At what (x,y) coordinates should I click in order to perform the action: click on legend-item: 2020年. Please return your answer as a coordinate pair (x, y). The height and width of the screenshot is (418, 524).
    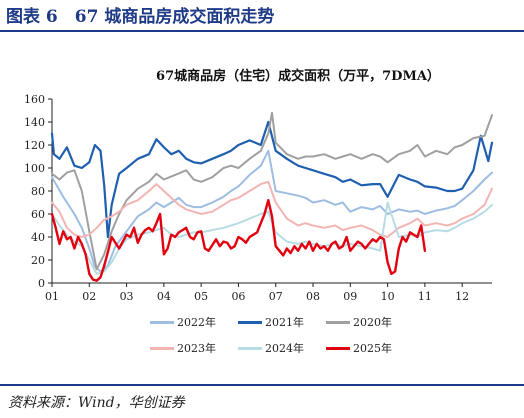
    Looking at the image, I should click on (359, 322).